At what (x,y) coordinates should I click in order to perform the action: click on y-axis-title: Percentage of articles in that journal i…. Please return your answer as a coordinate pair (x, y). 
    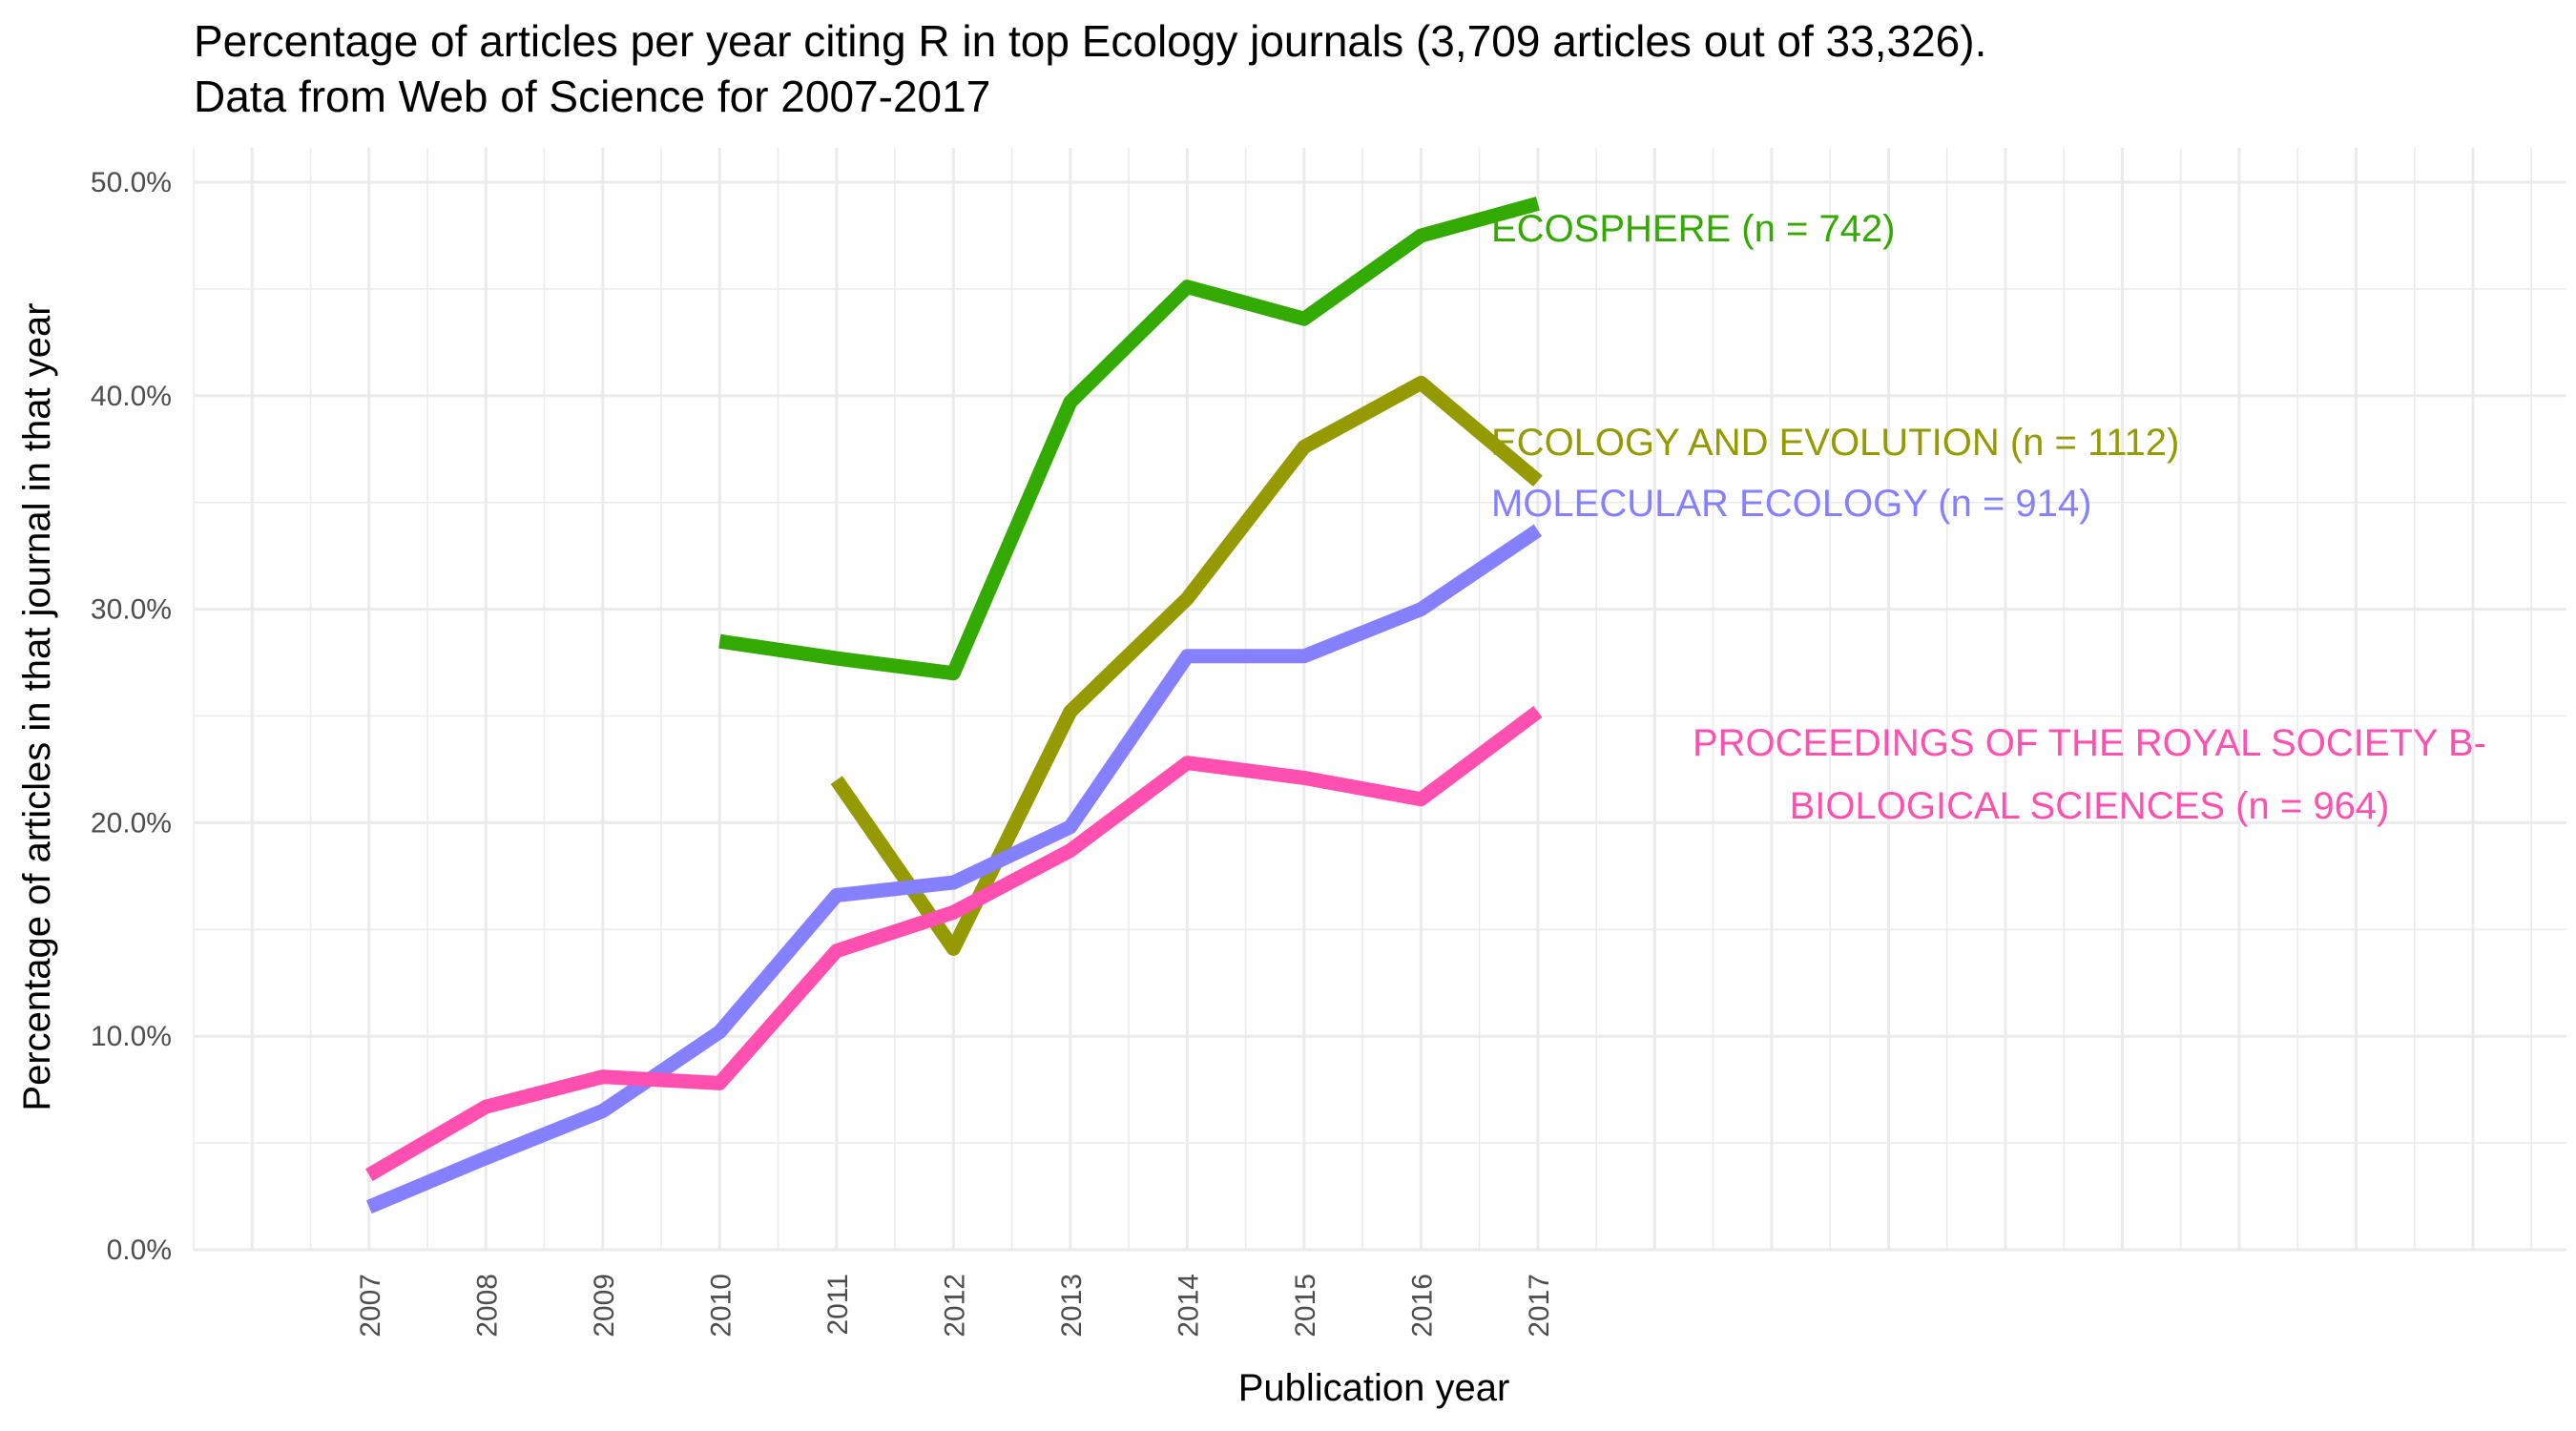
    Looking at the image, I should click on (37, 706).